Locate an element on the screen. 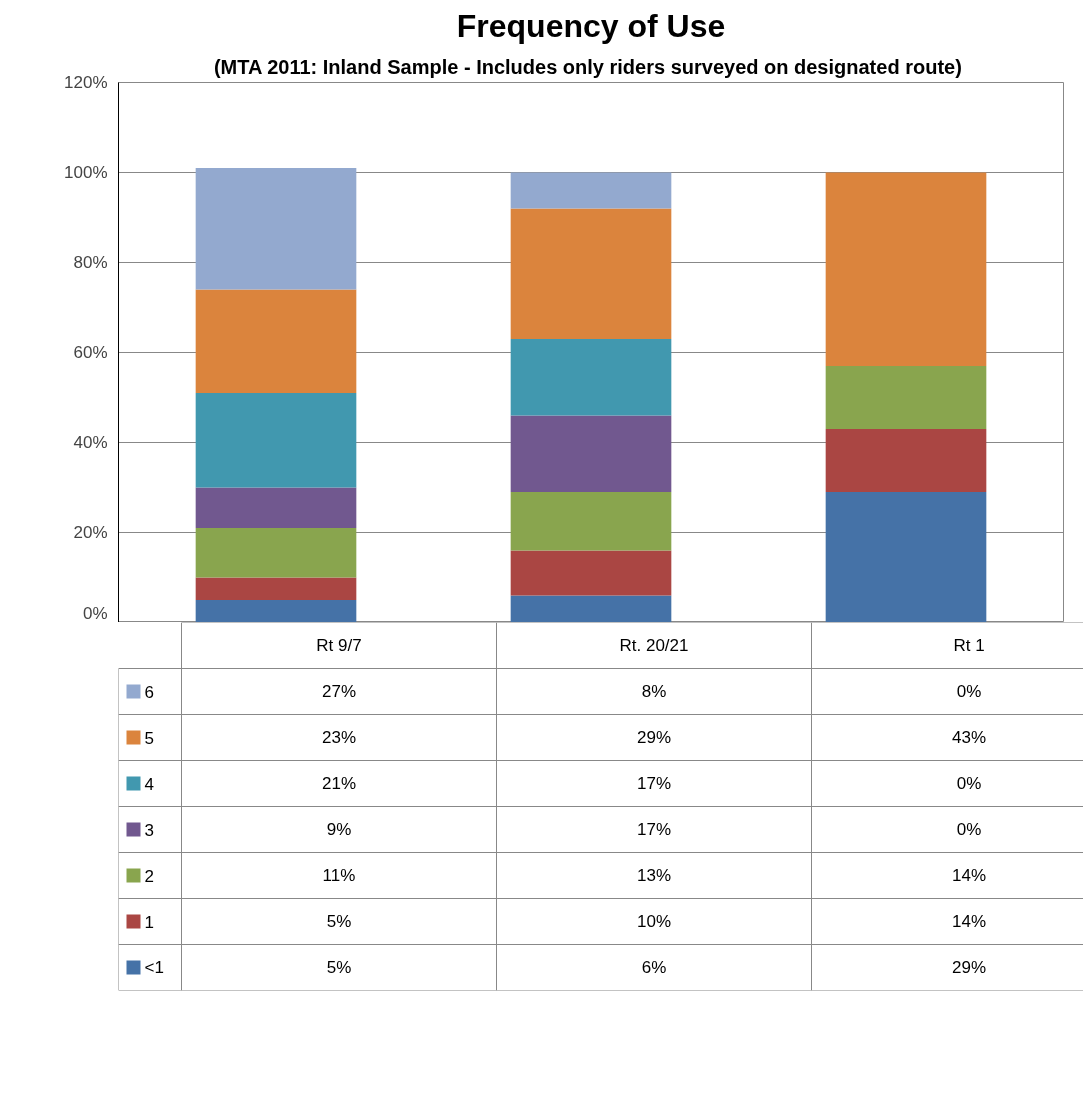  legend-label: 1 is located at coordinates (149, 922).